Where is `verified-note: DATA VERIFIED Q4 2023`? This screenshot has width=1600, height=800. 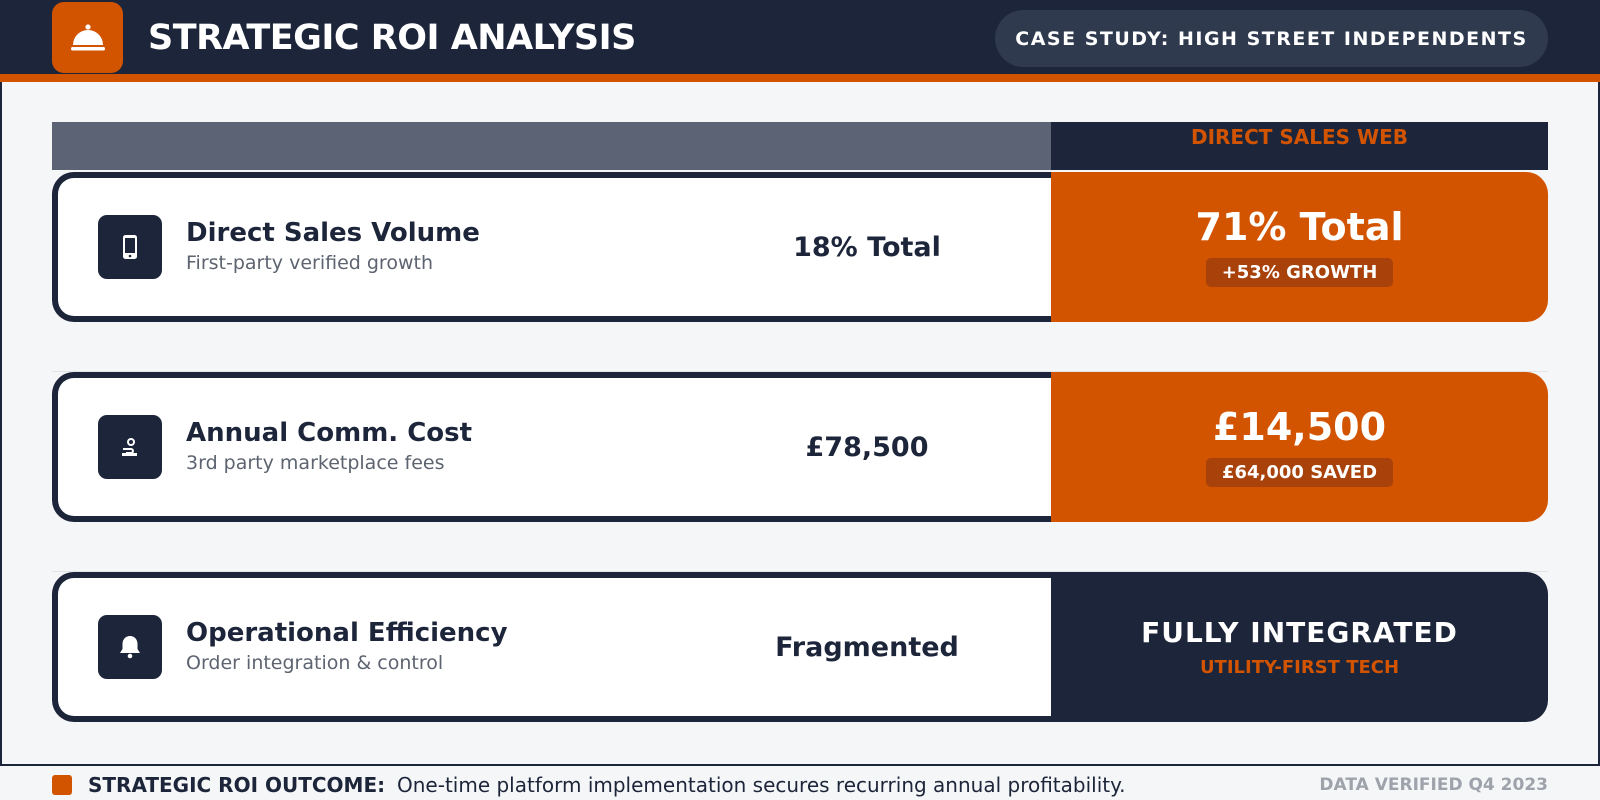
verified-note: DATA VERIFIED Q4 2023 is located at coordinates (1433, 785).